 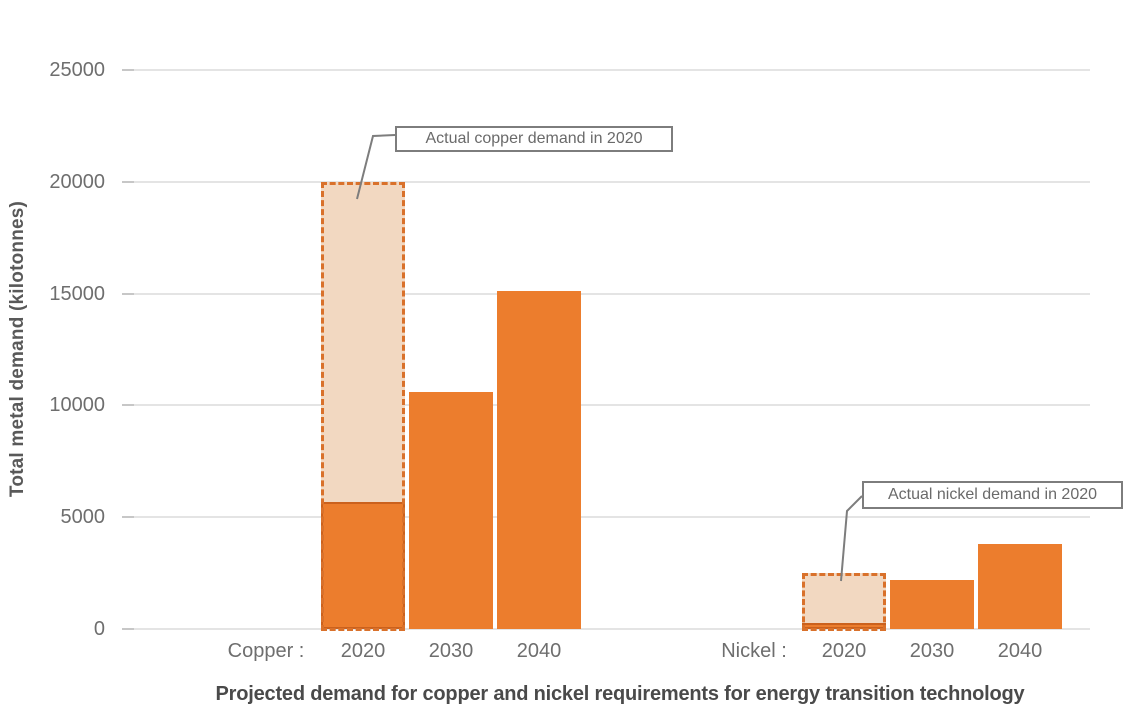 What do you see at coordinates (363, 565) in the screenshot?
I see `copper-projected-bar-2020` at bounding box center [363, 565].